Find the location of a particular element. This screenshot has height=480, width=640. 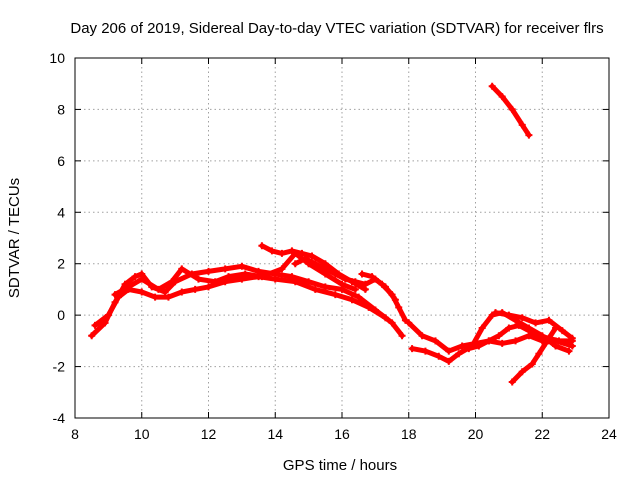

x-tick-label: 16 is located at coordinates (342, 434).